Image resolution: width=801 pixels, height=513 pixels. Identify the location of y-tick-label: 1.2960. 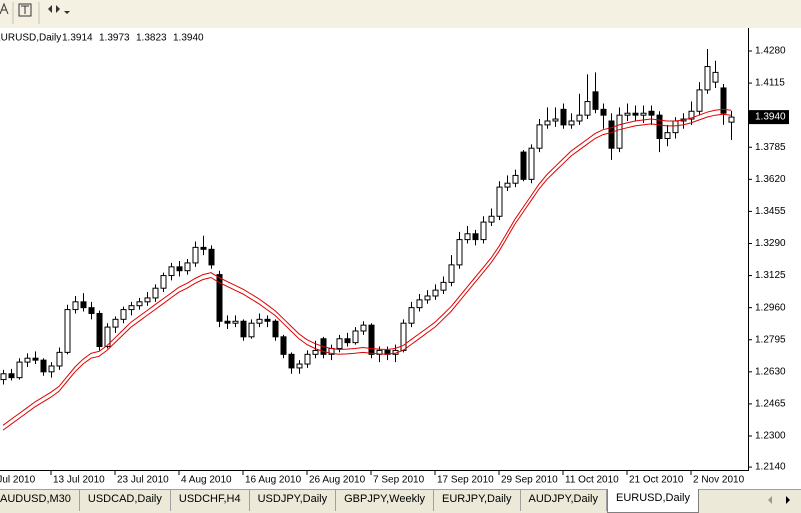
(770, 307).